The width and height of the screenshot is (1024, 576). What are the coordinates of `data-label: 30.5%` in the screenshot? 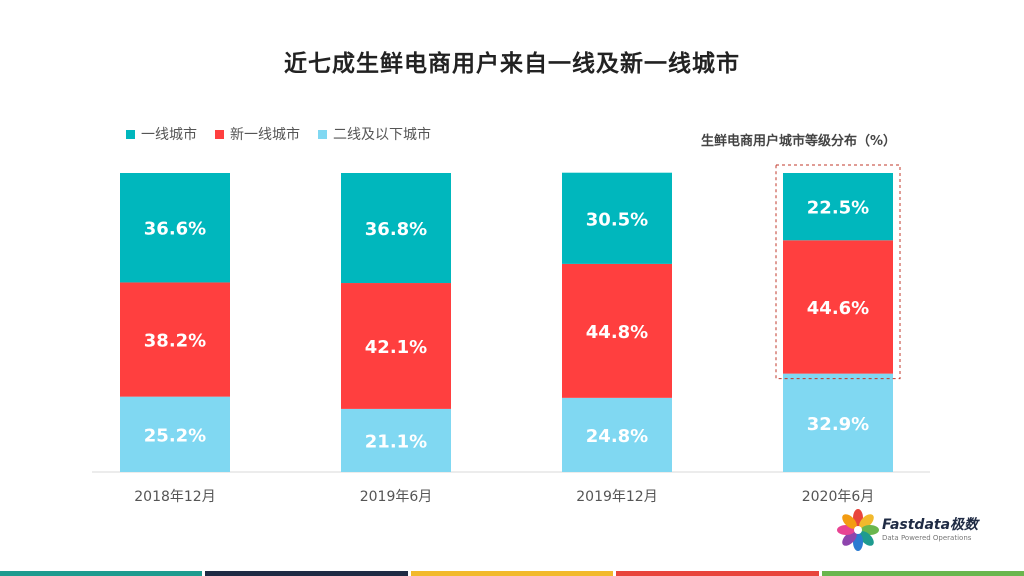 It's located at (617, 219).